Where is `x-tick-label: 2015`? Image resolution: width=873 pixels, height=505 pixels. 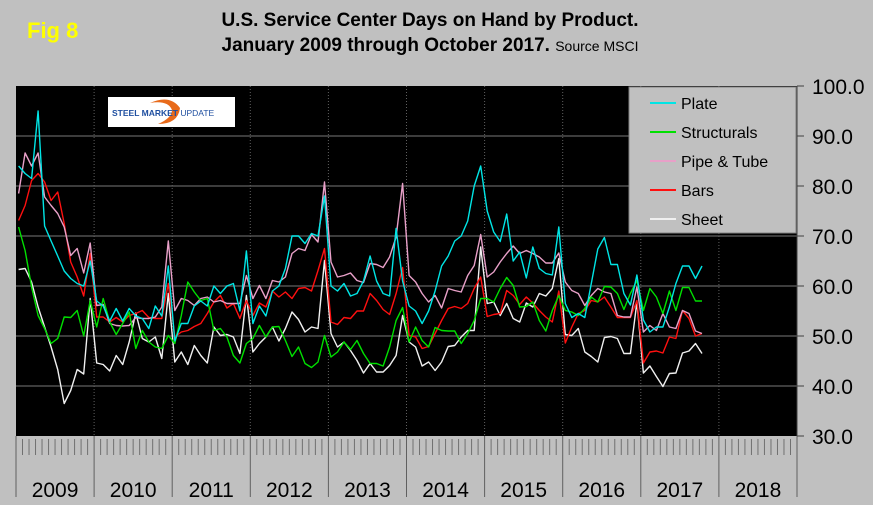 x-tick-label: 2015 is located at coordinates (523, 490).